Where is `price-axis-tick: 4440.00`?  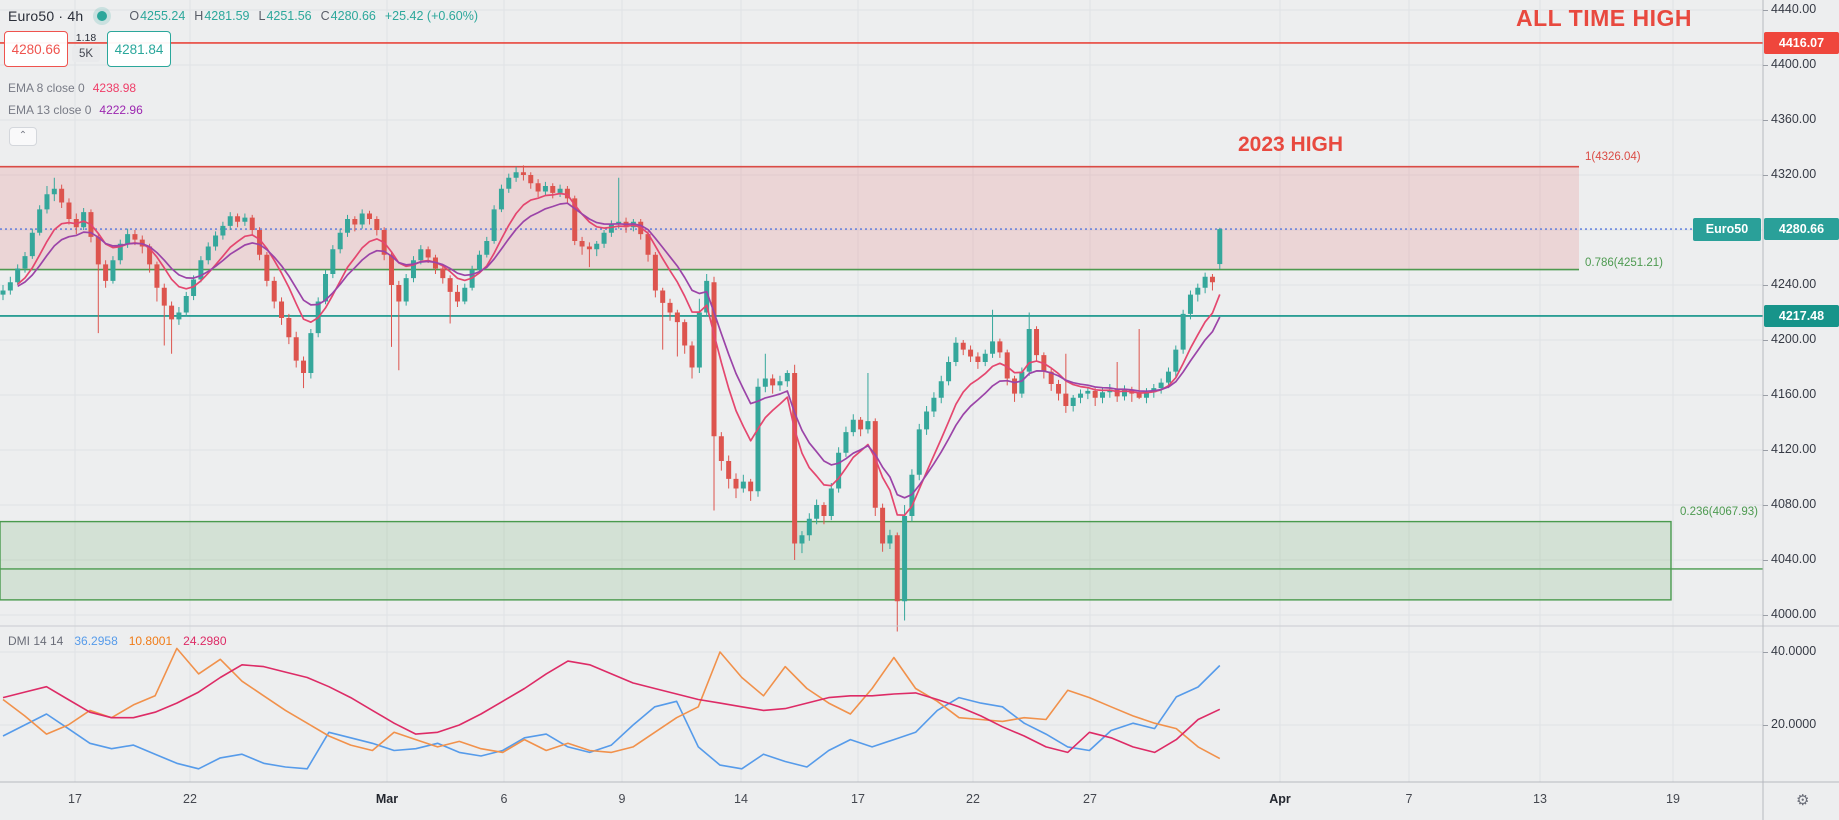
price-axis-tick: 4440.00 is located at coordinates (1789, 9).